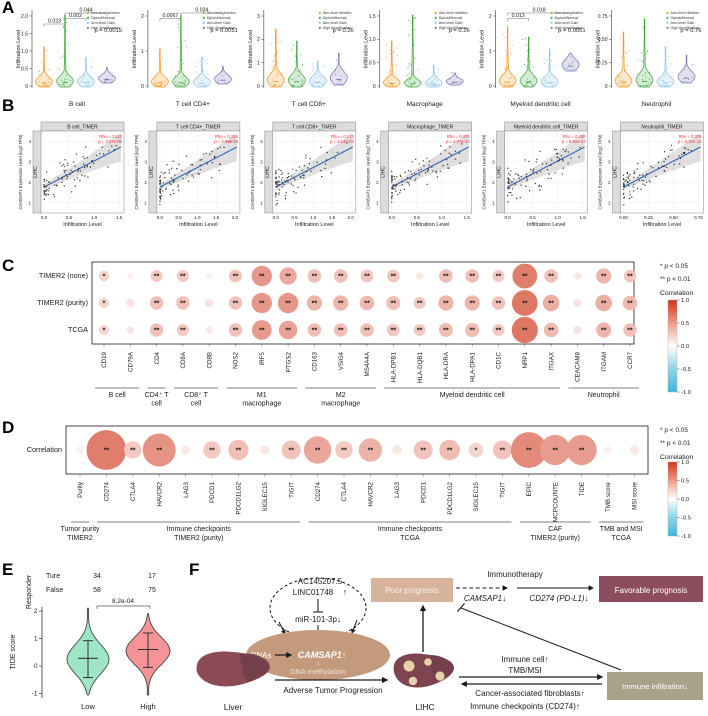 The image size is (708, 716). Describe the element at coordinates (476, 496) in the screenshot. I see `marker-label: SIGLEC15` at that location.